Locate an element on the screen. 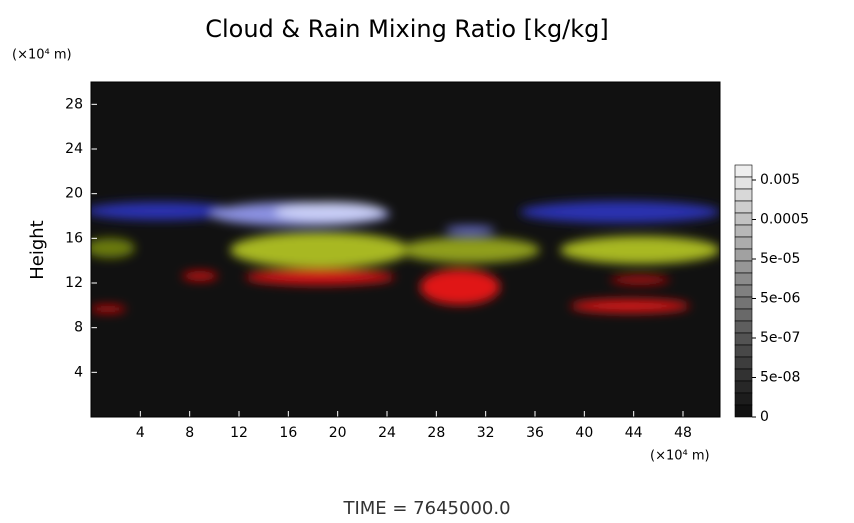 The height and width of the screenshot is (523, 854). x-tick-label: 24 is located at coordinates (387, 433).